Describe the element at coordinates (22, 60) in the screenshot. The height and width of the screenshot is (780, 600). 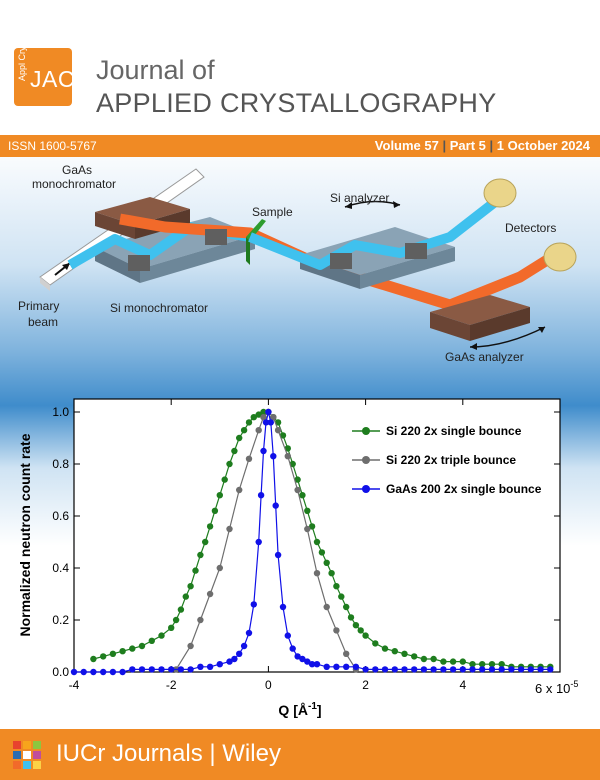
I see `logo-small-text: Appl Cryst` at that location.